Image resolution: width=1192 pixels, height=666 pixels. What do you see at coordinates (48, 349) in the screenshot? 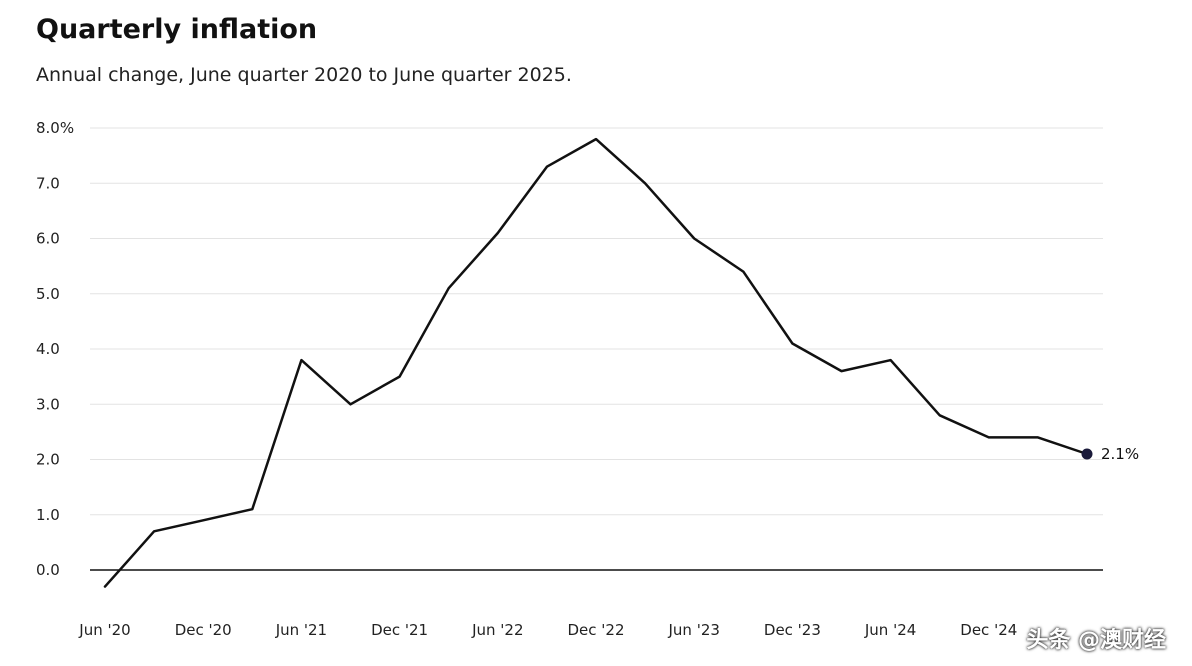
I see `y-tick-label: 4.0` at bounding box center [48, 349].